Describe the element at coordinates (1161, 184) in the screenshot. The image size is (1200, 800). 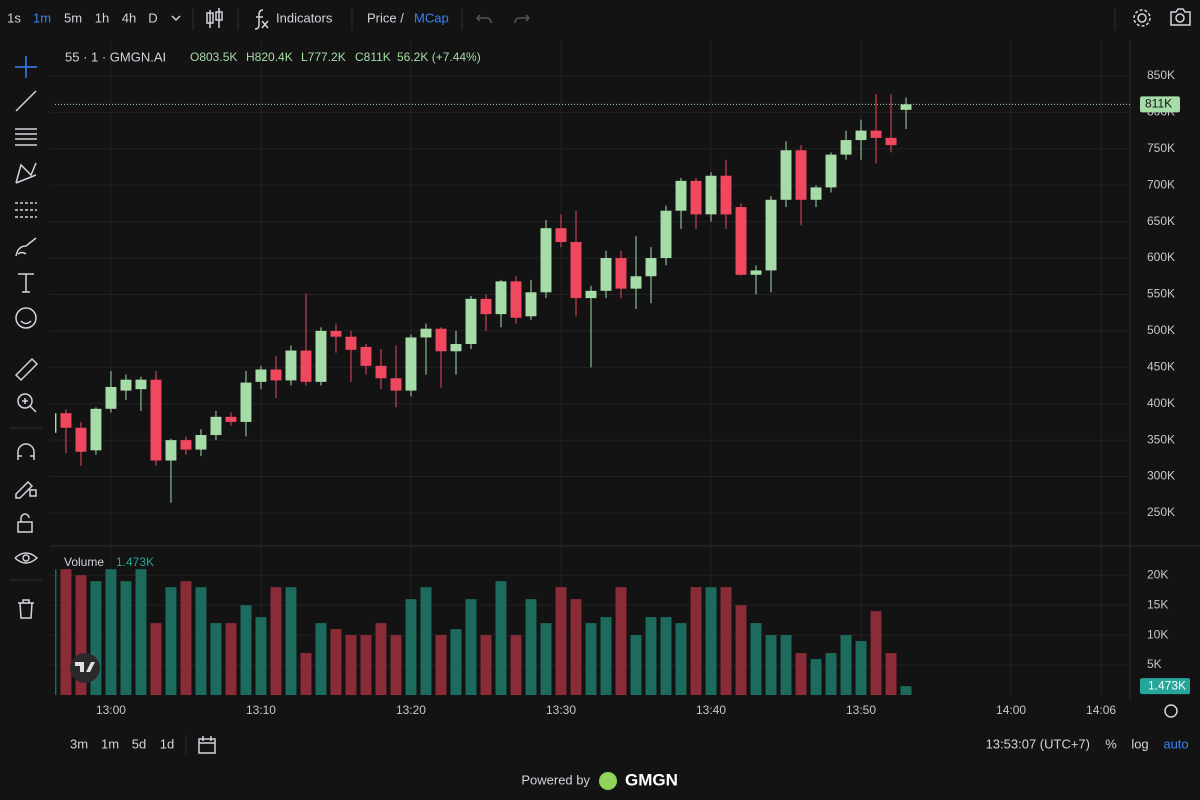
I see `y-tick-label: 700K` at that location.